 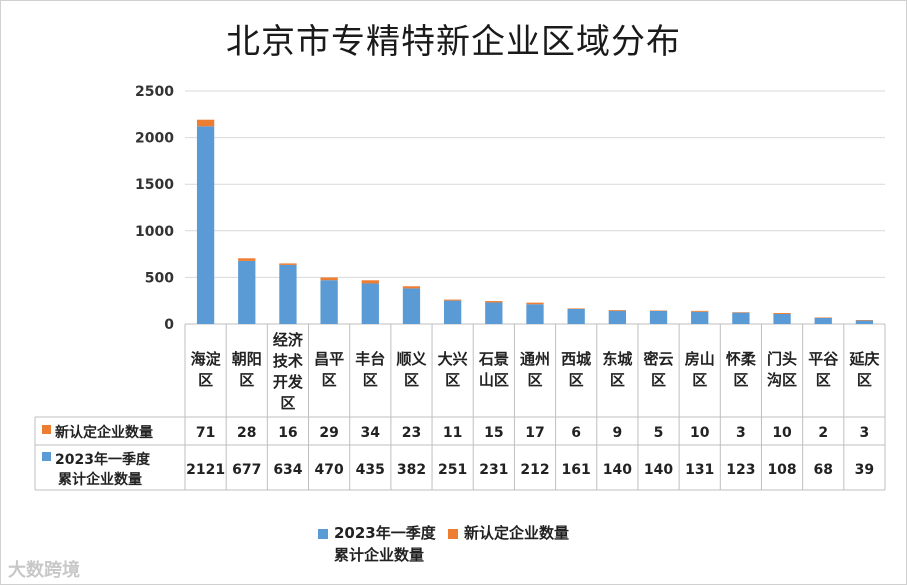 What do you see at coordinates (781, 470) in the screenshot?
I see `table-cell-cumulative: 108` at bounding box center [781, 470].